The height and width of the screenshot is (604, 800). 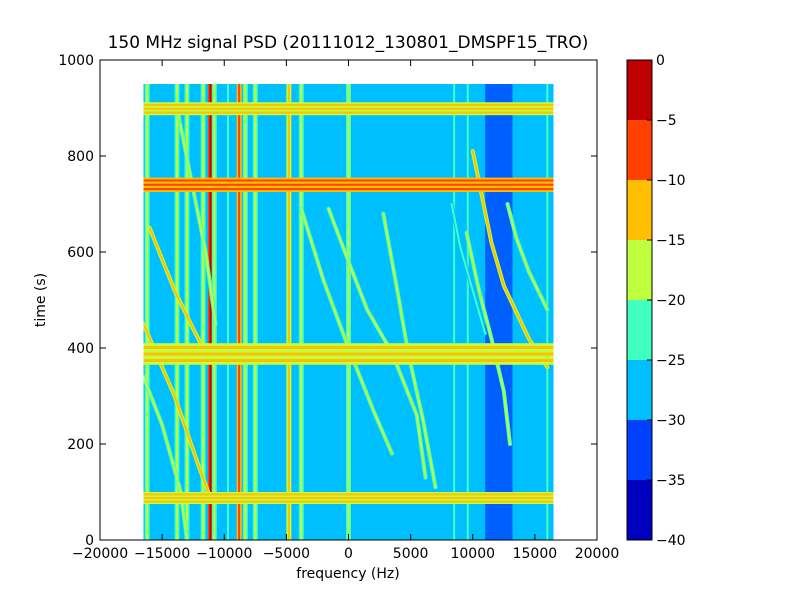 What do you see at coordinates (347, 574) in the screenshot?
I see `x-axis-label: frequency (Hz)` at bounding box center [347, 574].